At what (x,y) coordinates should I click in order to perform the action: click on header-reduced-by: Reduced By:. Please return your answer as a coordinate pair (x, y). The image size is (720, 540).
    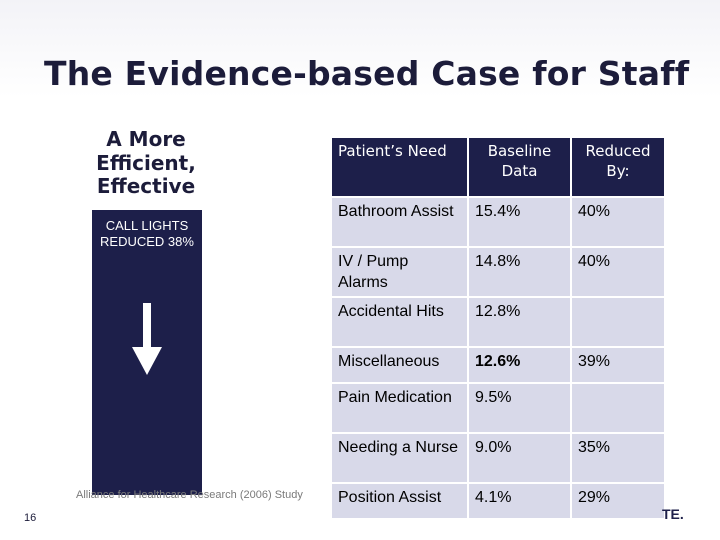
    Looking at the image, I should click on (618, 167).